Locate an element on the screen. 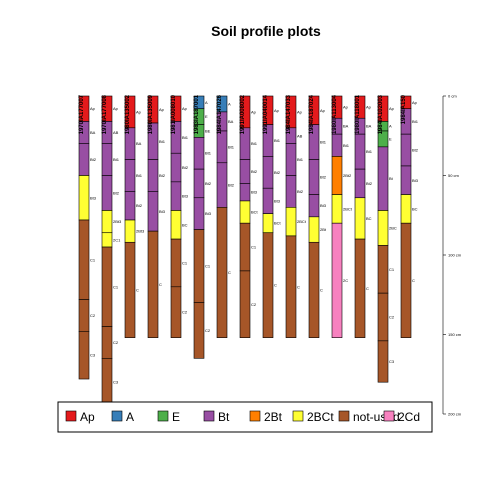 This screenshot has height=504, width=504. depth-tick-label: 50 cm is located at coordinates (454, 175).